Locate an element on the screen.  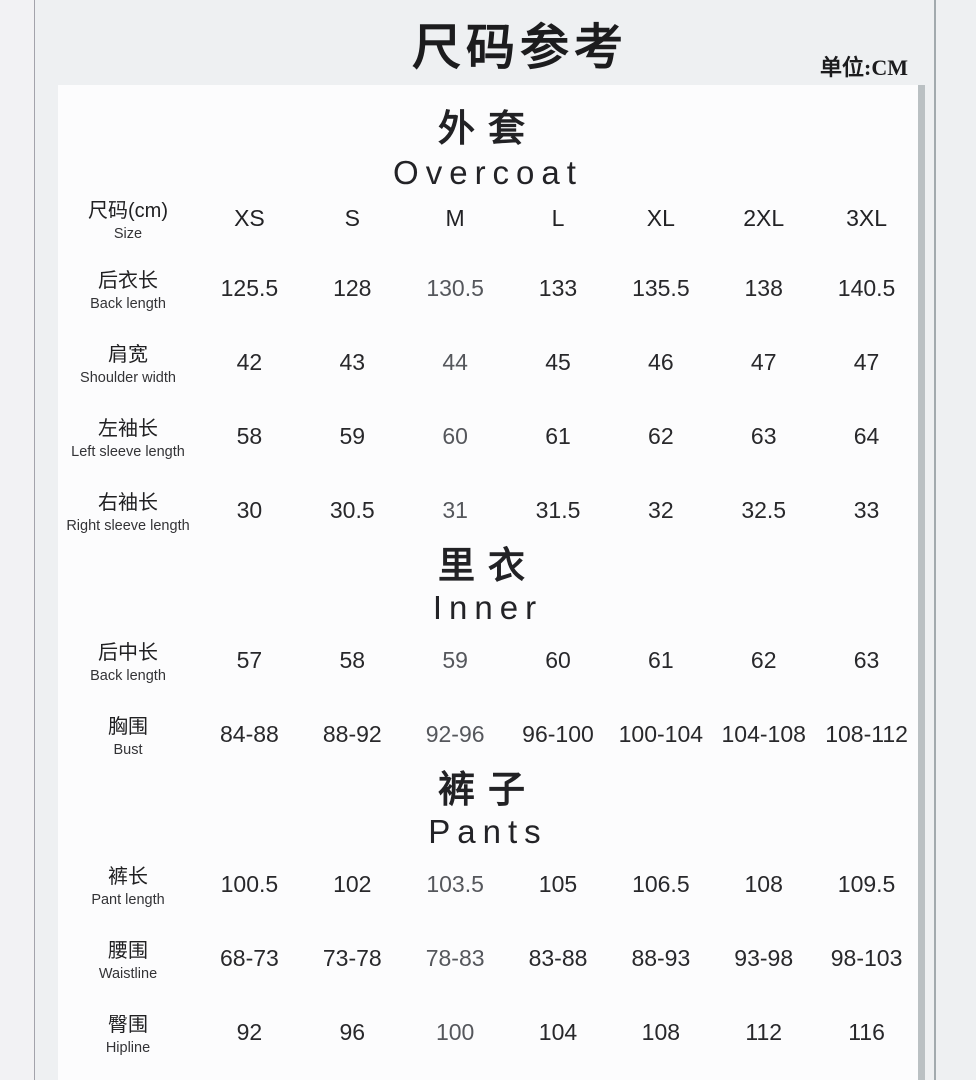
row-label-zh: 裤长 is located at coordinates (128, 877).